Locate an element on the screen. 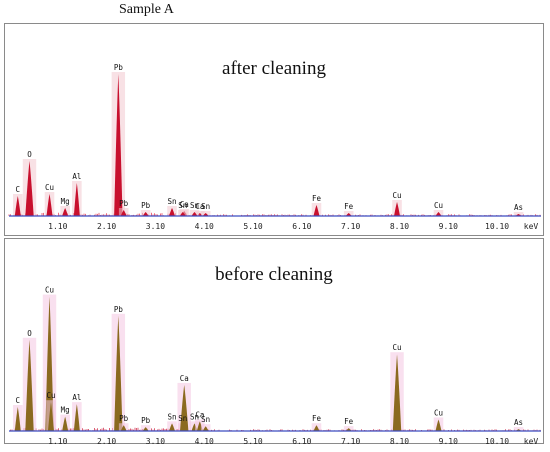 The image size is (550, 452). peak-label-al: Al is located at coordinates (76, 397).